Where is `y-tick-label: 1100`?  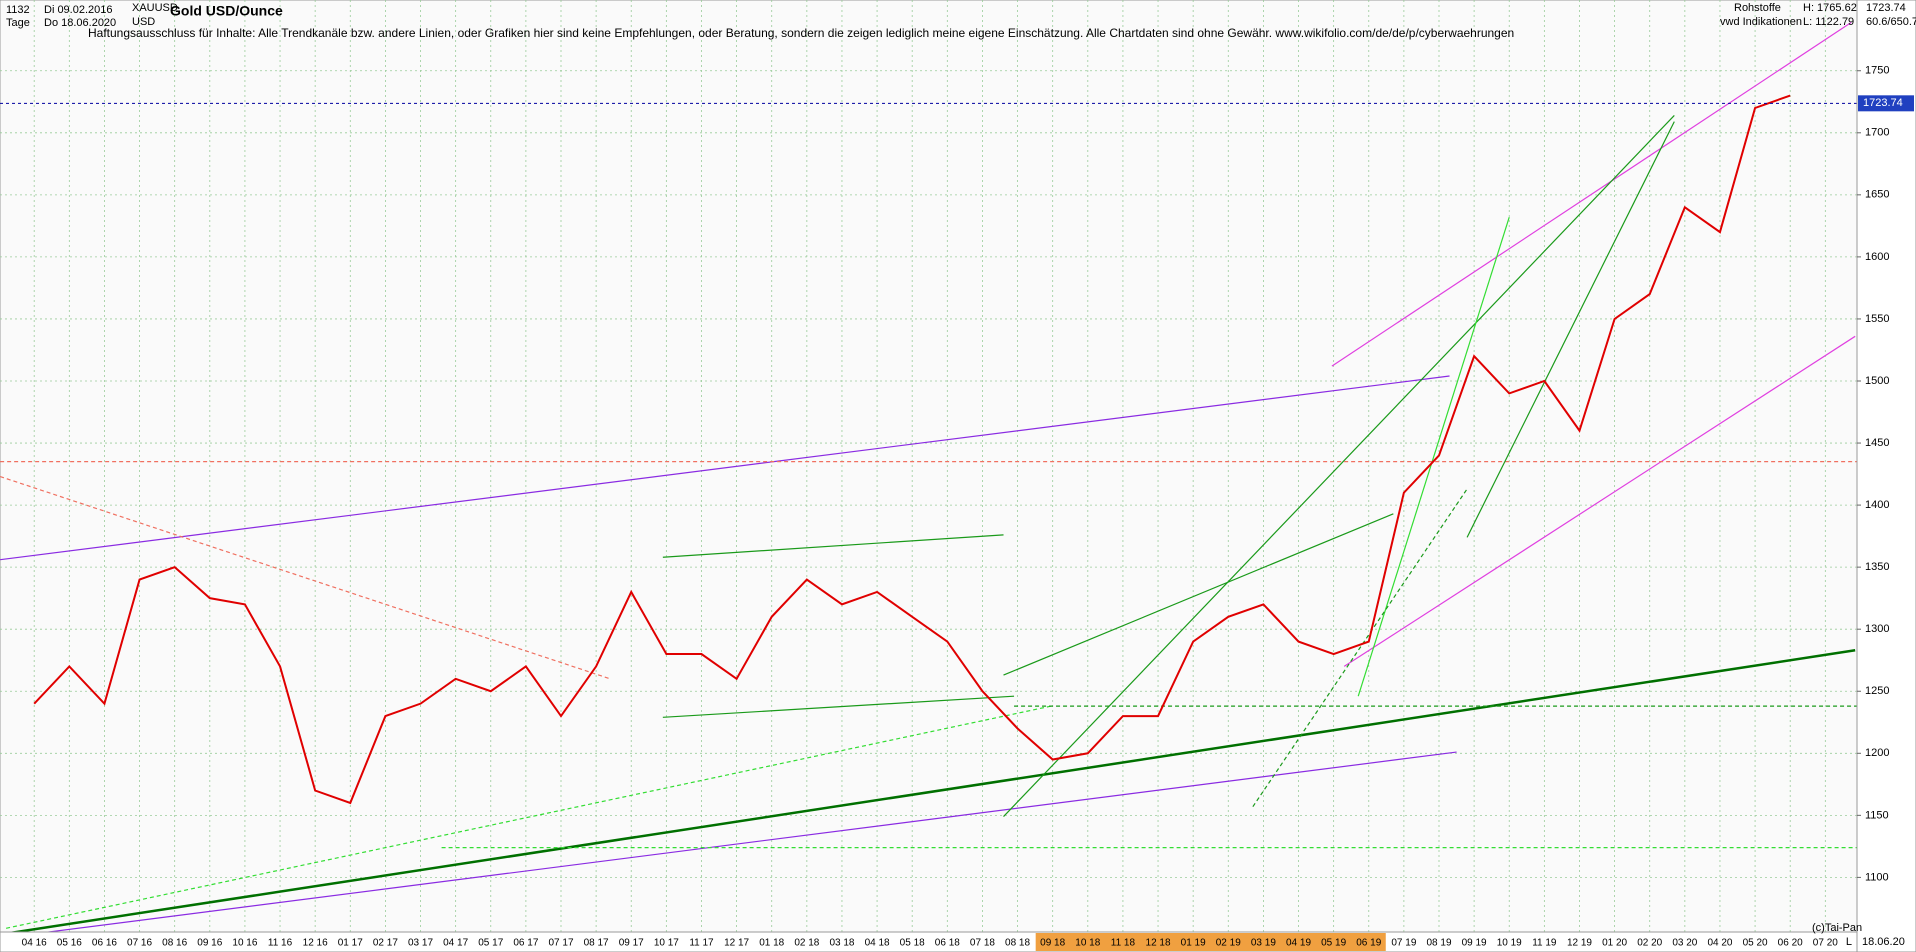 y-tick-label: 1100 is located at coordinates (1877, 877).